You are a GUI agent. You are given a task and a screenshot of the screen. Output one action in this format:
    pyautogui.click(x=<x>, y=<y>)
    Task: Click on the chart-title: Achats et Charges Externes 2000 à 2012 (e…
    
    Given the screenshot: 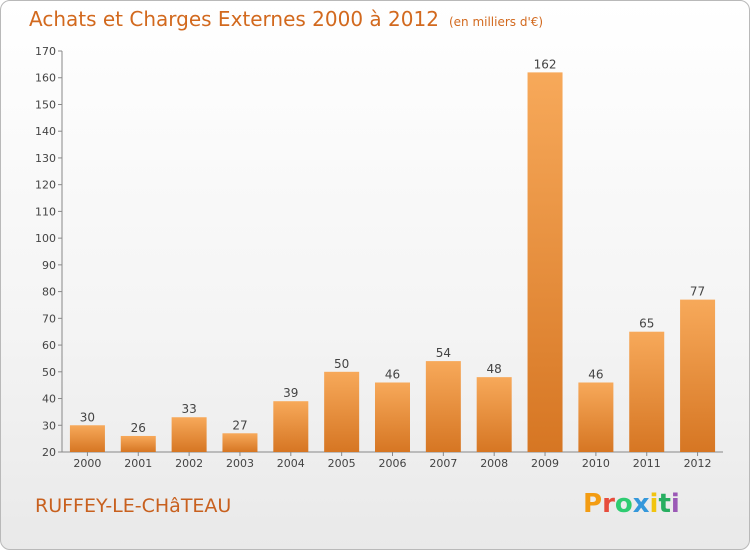 What is the action you would take?
    pyautogui.click(x=286, y=19)
    